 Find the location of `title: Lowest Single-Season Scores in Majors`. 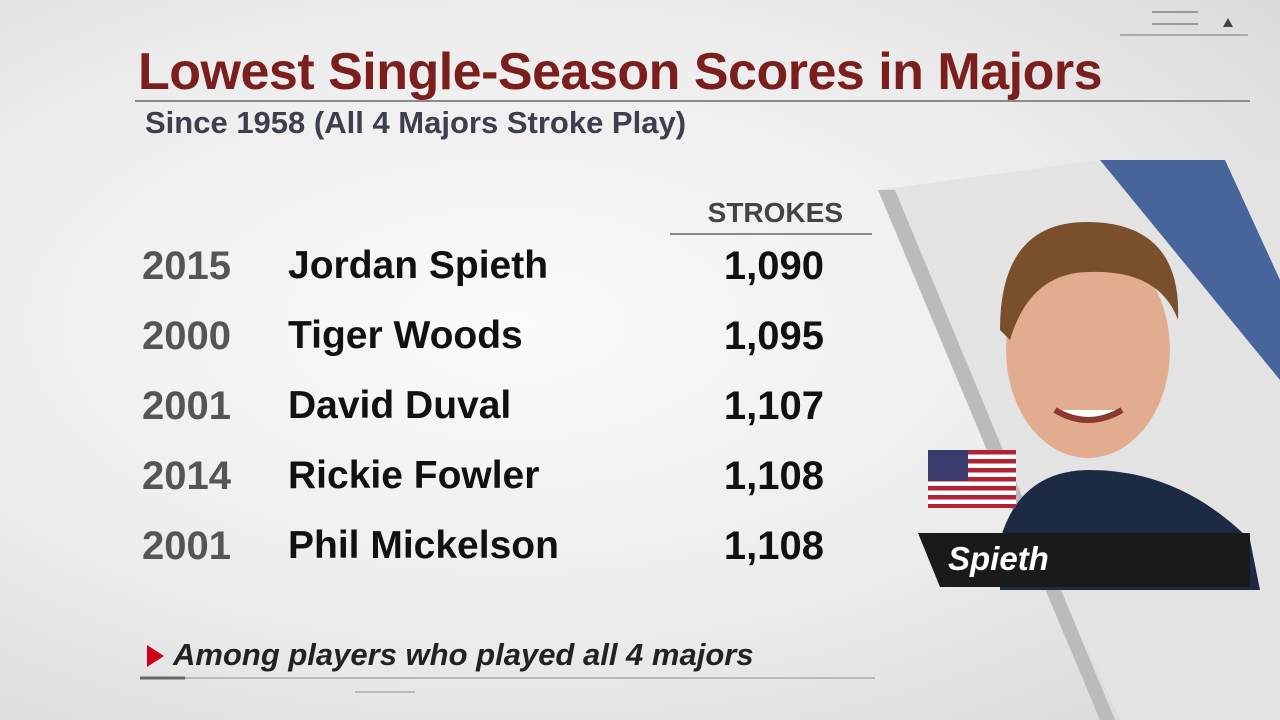

title: Lowest Single-Season Scores in Majors is located at coordinates (620, 72).